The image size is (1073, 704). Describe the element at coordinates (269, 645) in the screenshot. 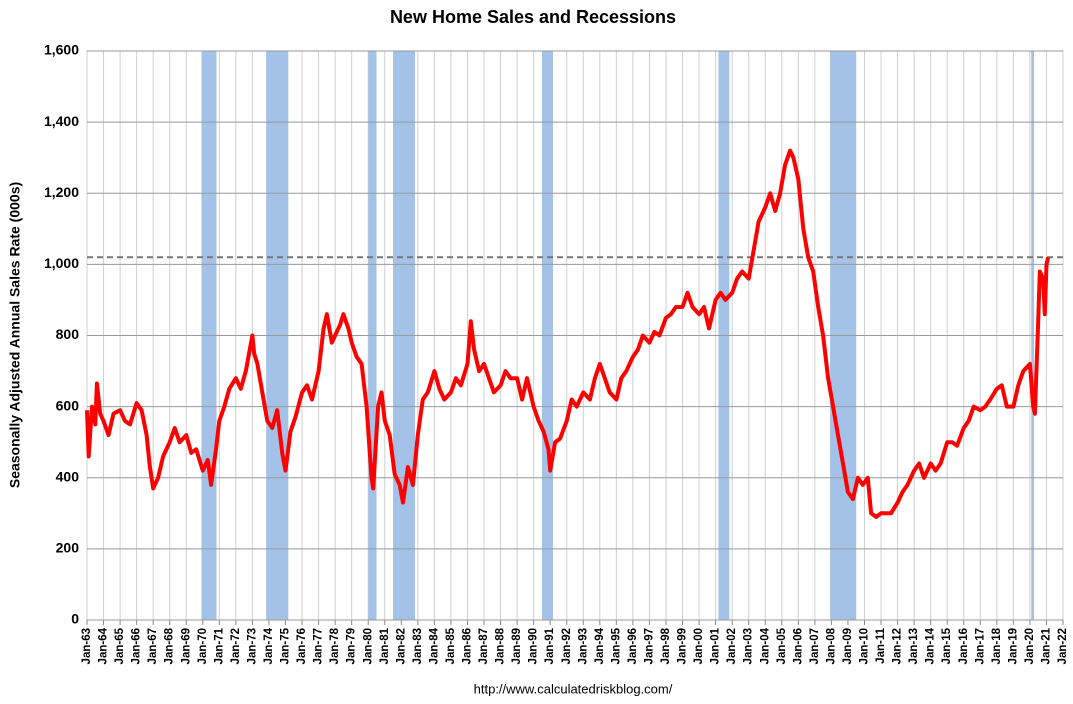

I see `x-tick-label: Jan-74` at that location.